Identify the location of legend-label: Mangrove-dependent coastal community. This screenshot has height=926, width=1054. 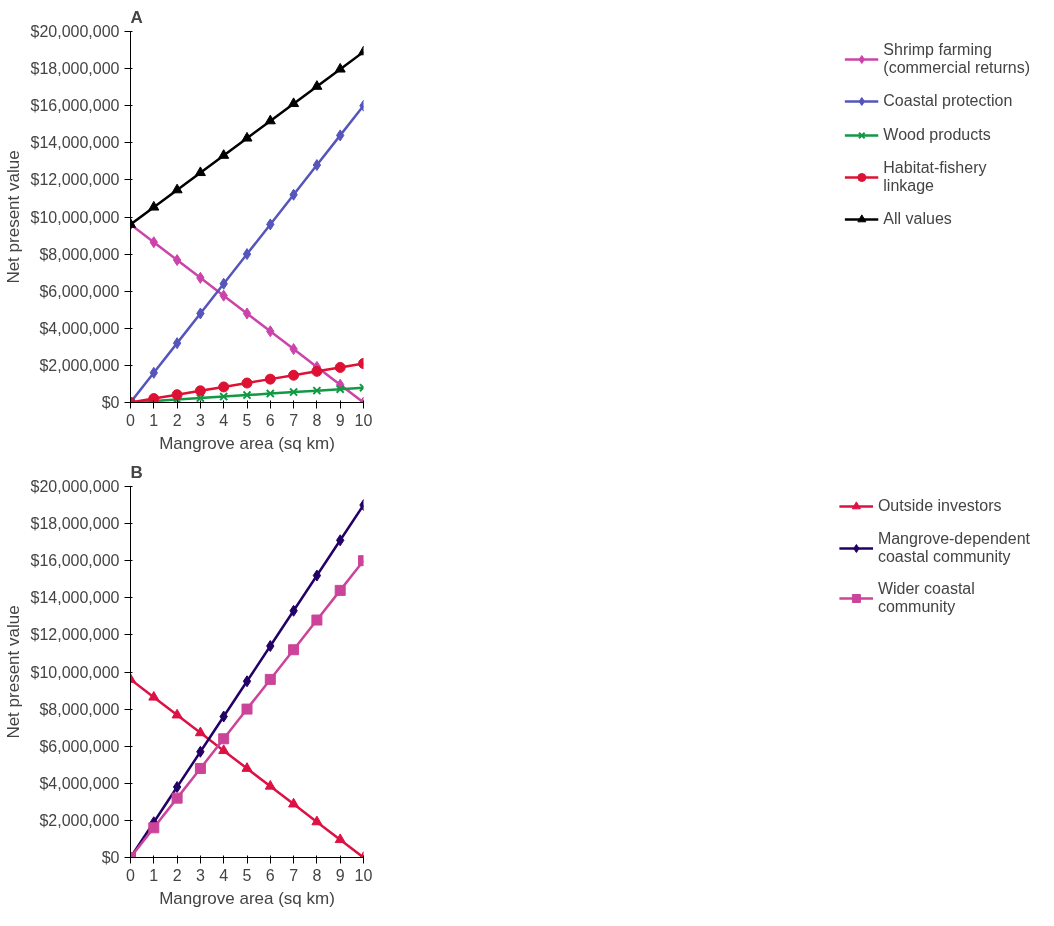
(953, 548).